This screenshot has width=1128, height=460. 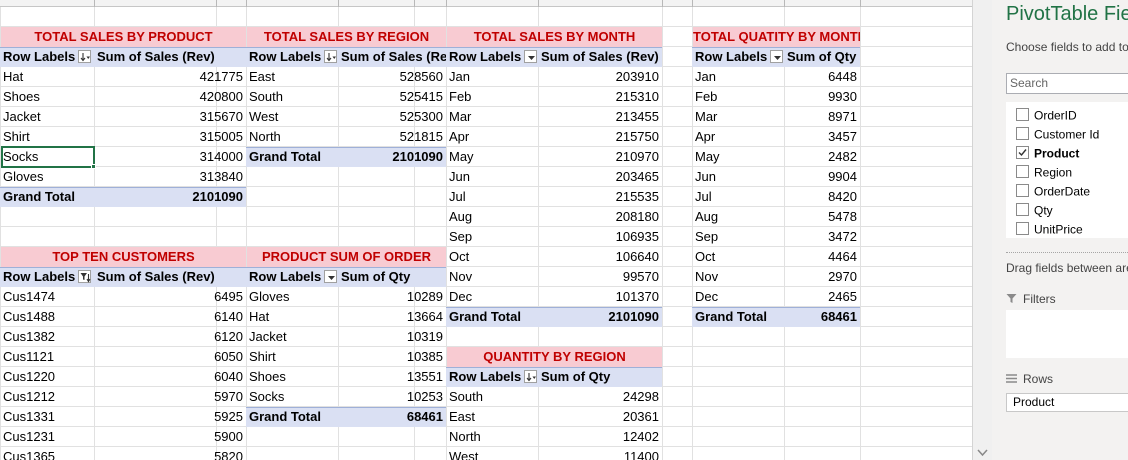 What do you see at coordinates (1022, 153) in the screenshot?
I see `checked-checkbox-icon` at bounding box center [1022, 153].